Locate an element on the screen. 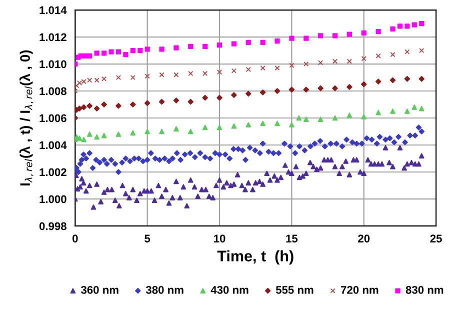 The width and height of the screenshot is (450, 313). x-tick-label: 0 is located at coordinates (75, 238).